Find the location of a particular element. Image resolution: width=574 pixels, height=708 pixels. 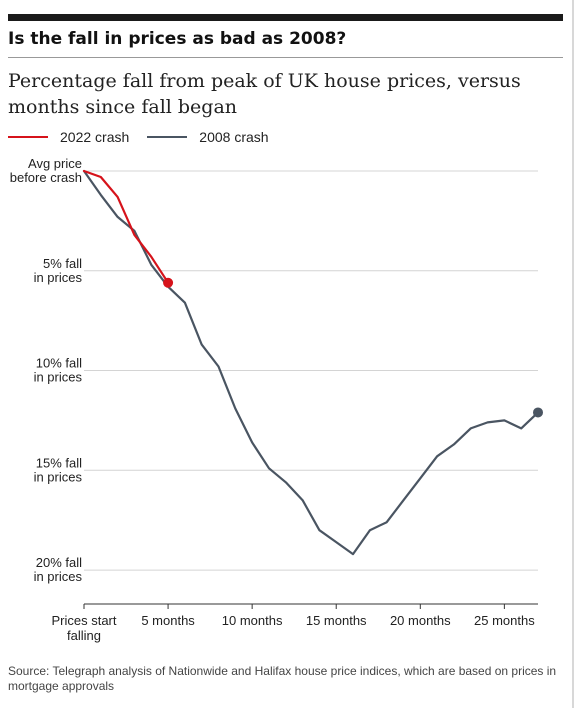

x-tick-label: 10 months is located at coordinates (252, 620).